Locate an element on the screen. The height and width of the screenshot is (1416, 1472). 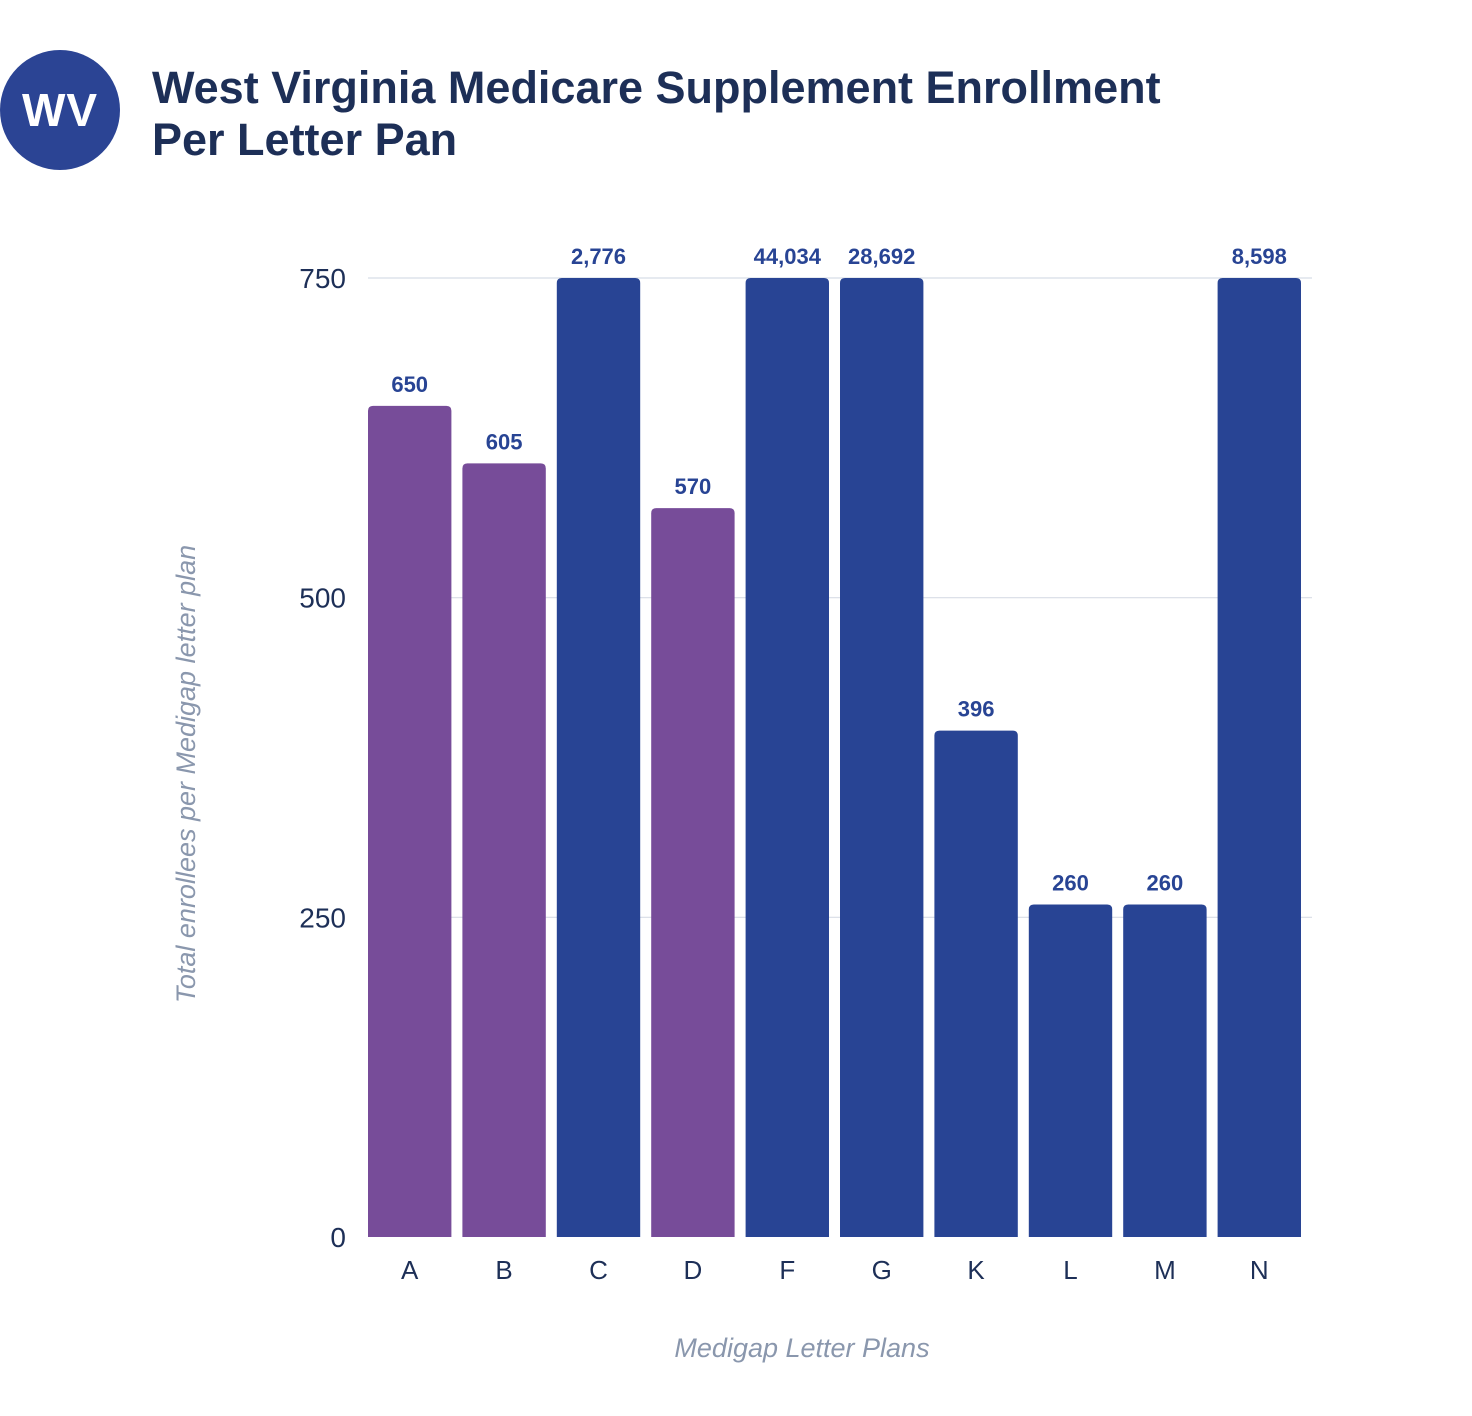
y-axis-title: Total enrollees per Medigap letter plan is located at coordinates (186, 774).